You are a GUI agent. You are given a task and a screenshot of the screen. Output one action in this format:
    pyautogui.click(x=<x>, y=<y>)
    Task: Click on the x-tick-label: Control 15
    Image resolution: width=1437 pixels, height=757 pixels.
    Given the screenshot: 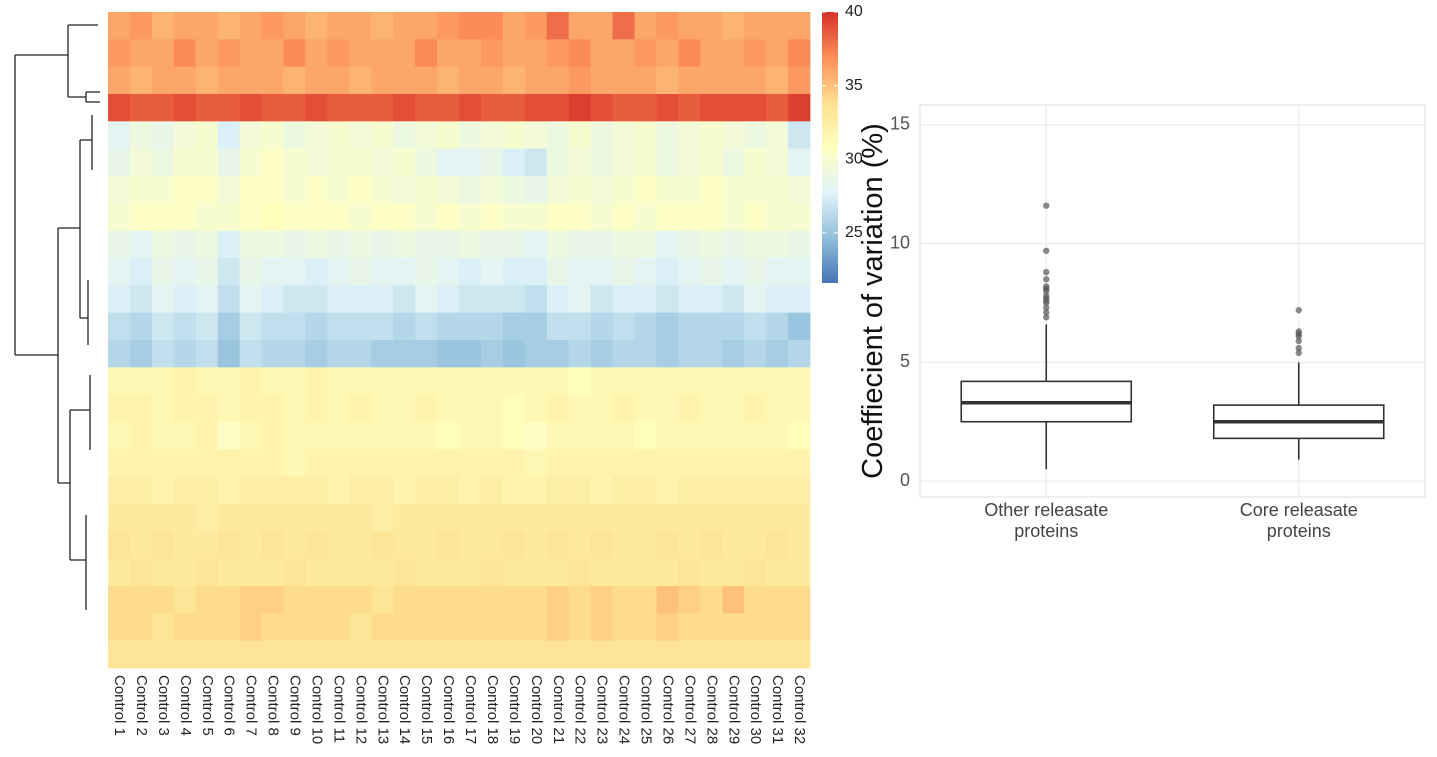 What is the action you would take?
    pyautogui.click(x=426, y=709)
    